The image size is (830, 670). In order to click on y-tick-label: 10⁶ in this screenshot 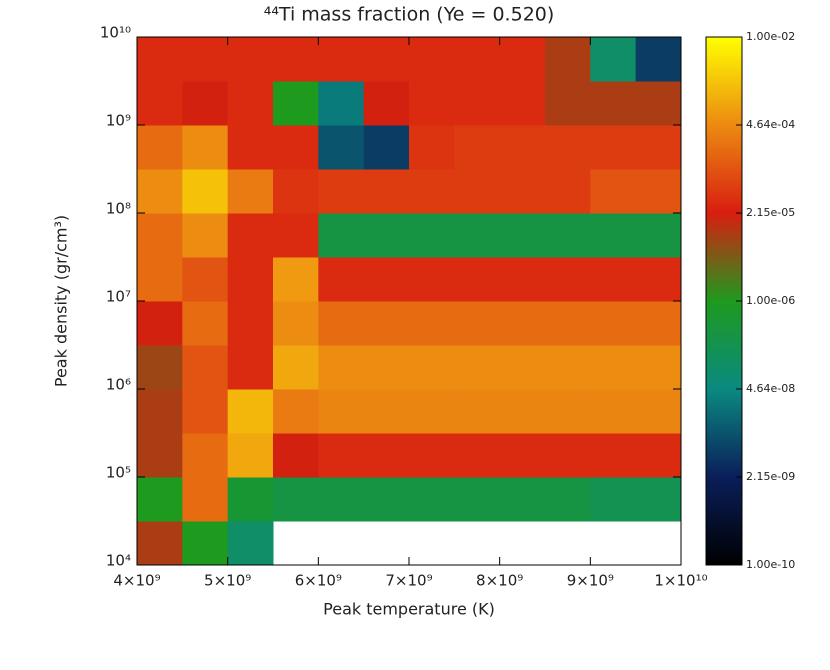, I will do `click(118, 385)`.